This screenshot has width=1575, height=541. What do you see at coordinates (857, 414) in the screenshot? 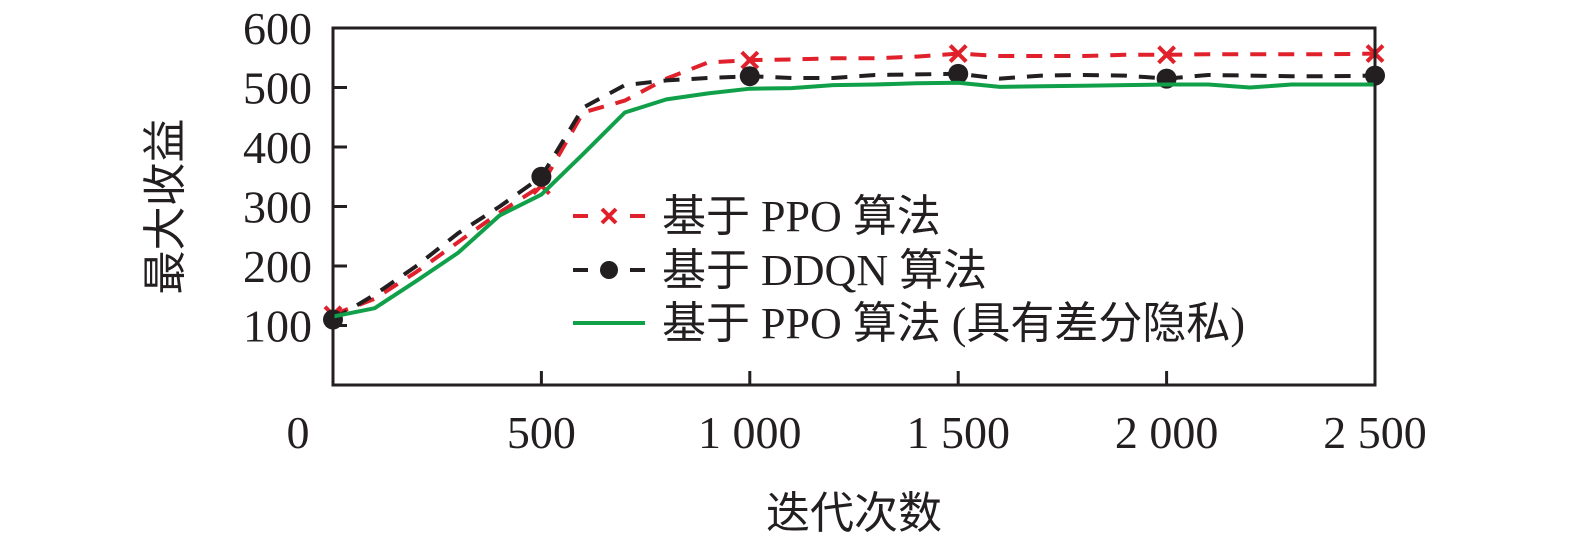
I see `x-axis: 0 500 1 000 1 500 2 000 2 500` at bounding box center [857, 414].